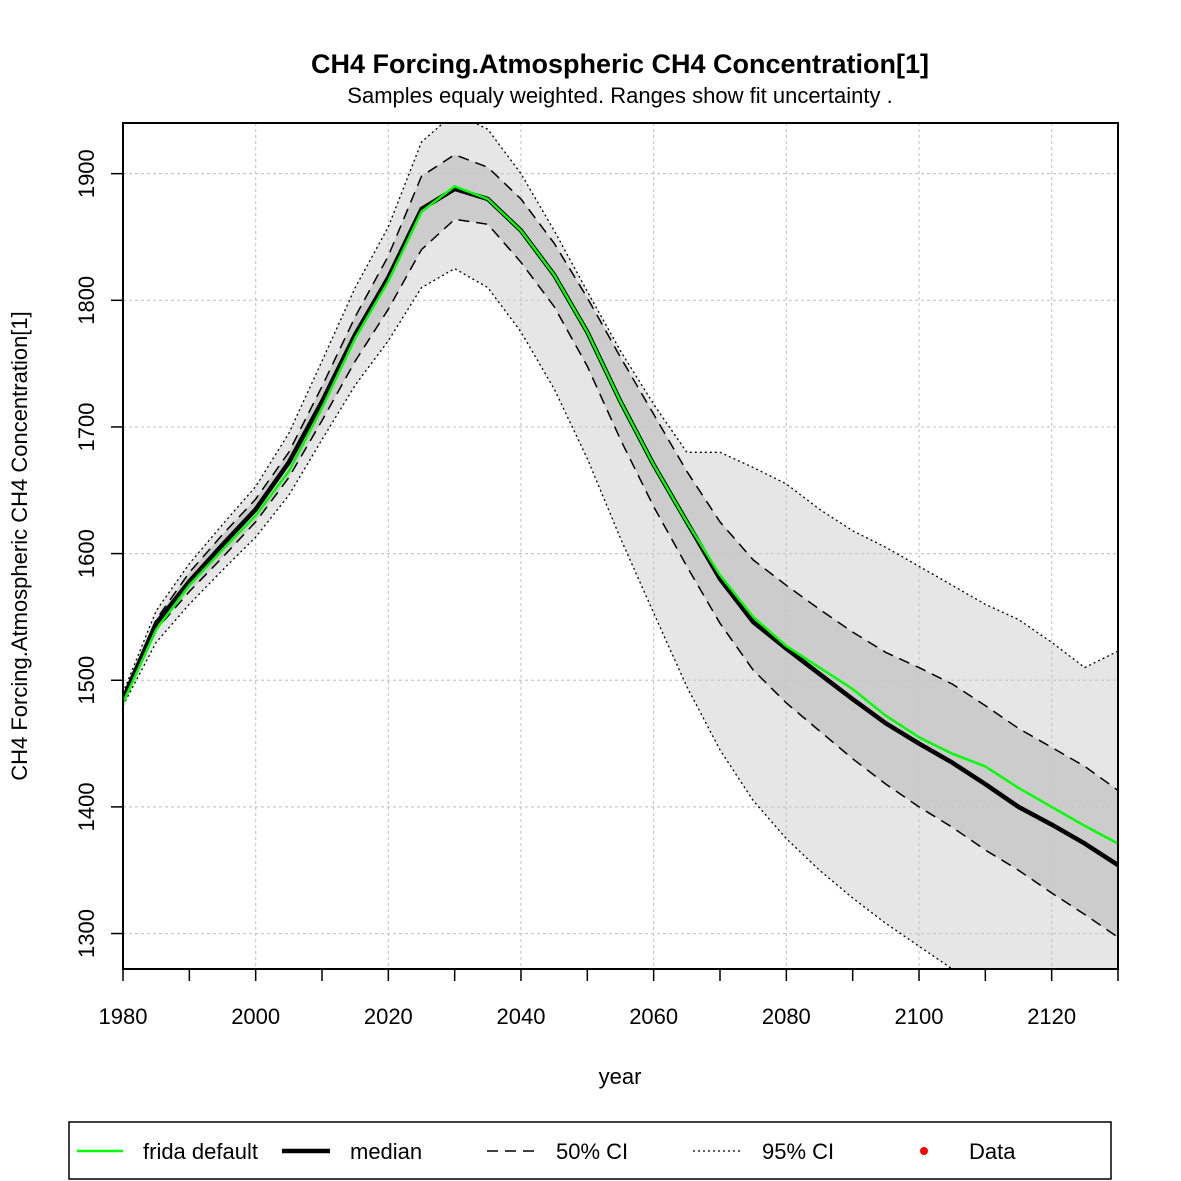 The width and height of the screenshot is (1181, 1181). Describe the element at coordinates (924, 1151) in the screenshot. I see `legend-swatch` at that location.